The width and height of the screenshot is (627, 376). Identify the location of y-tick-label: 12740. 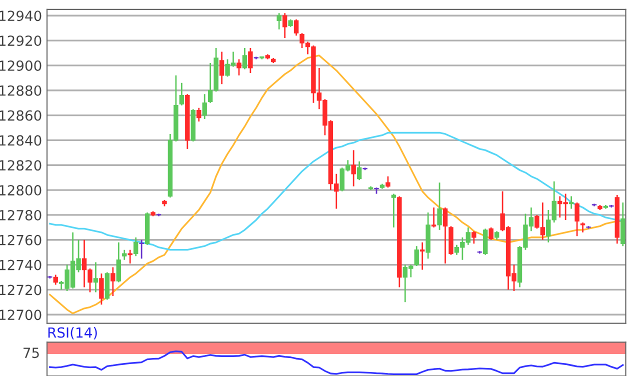
(21, 265).